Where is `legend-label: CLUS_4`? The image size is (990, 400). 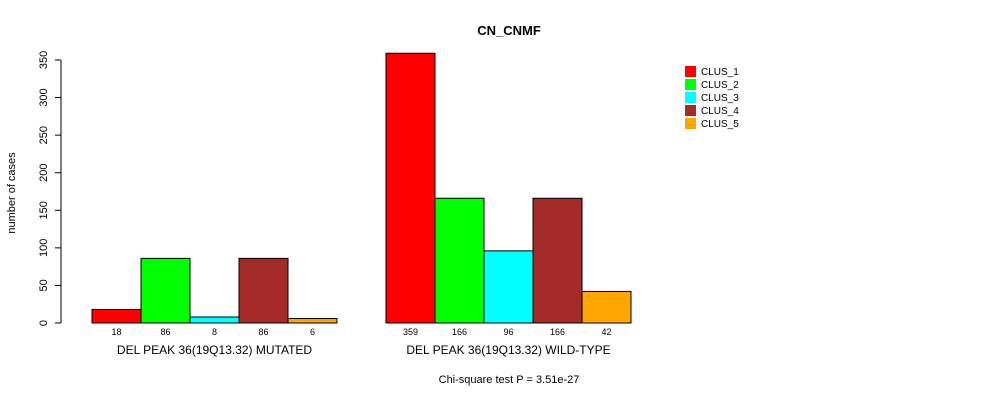 legend-label: CLUS_4 is located at coordinates (720, 111).